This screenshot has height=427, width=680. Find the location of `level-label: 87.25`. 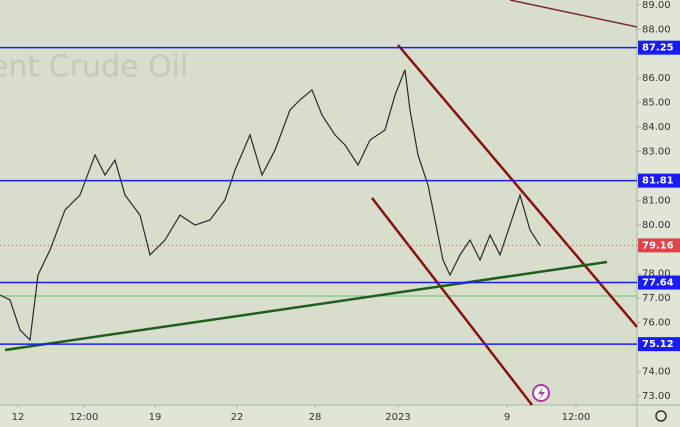

level-label: 87.25 is located at coordinates (658, 48).